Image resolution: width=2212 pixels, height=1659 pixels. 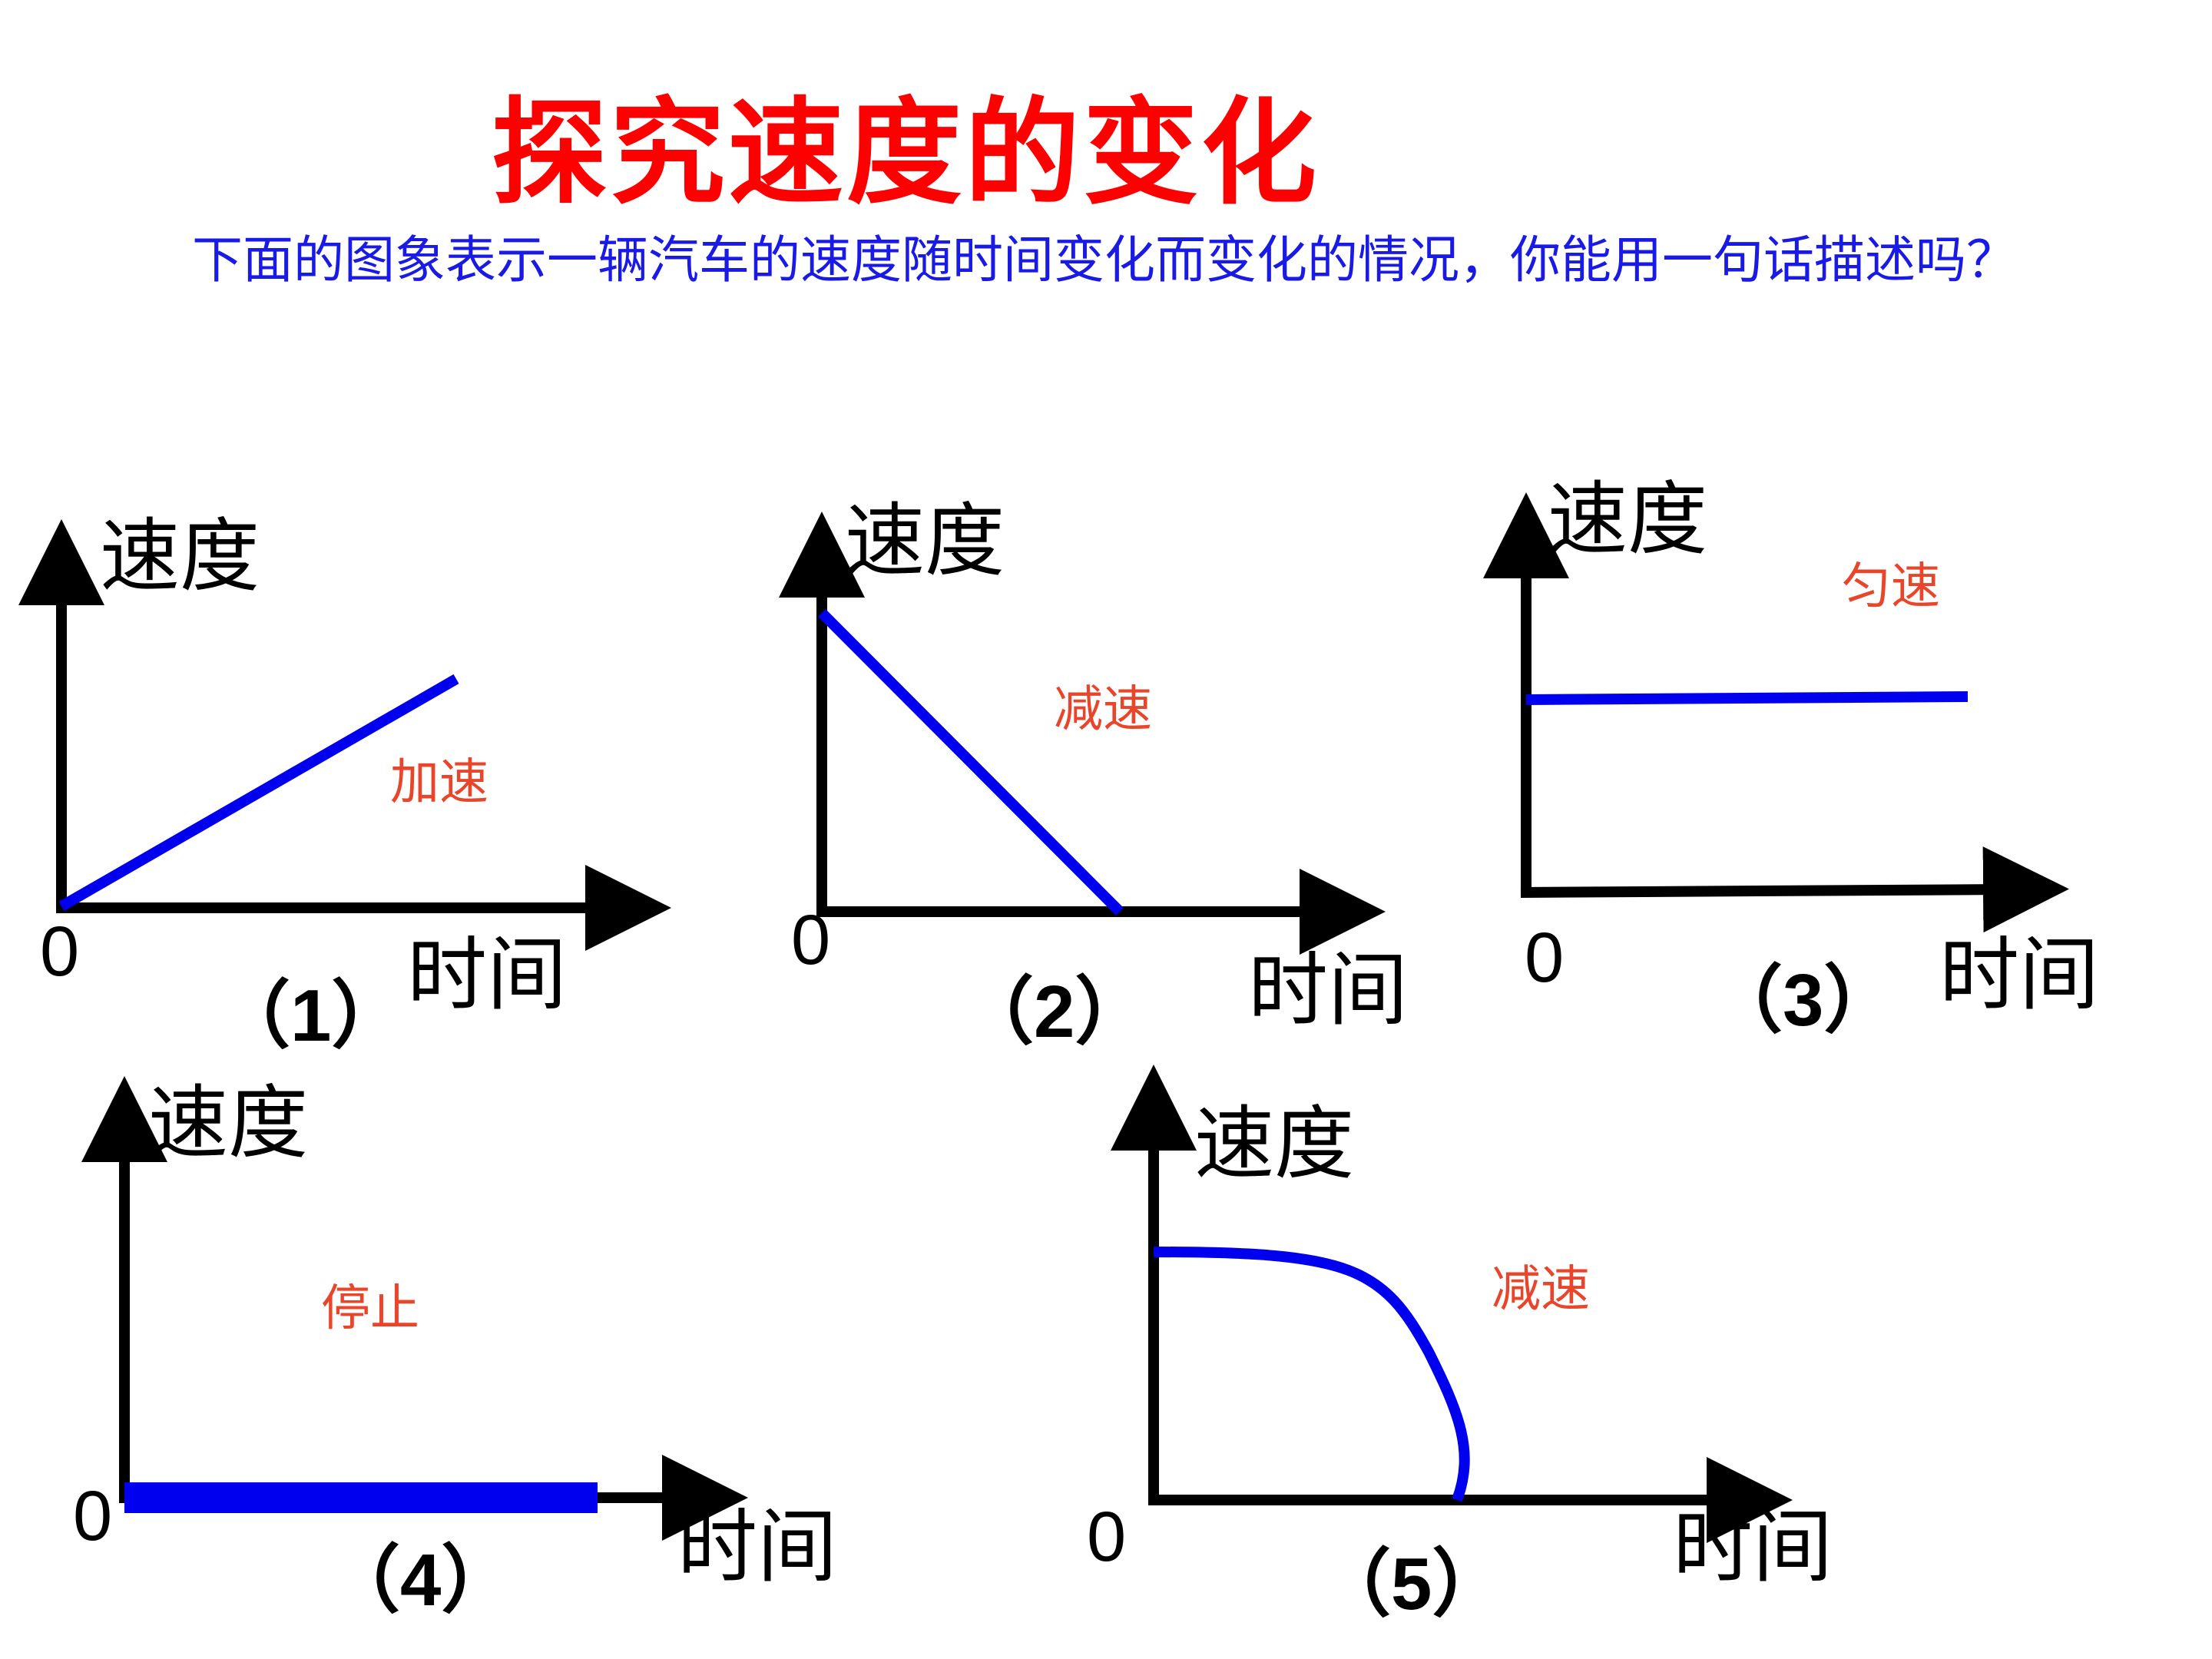 I want to click on graph-number: （1）, so click(x=311, y=1016).